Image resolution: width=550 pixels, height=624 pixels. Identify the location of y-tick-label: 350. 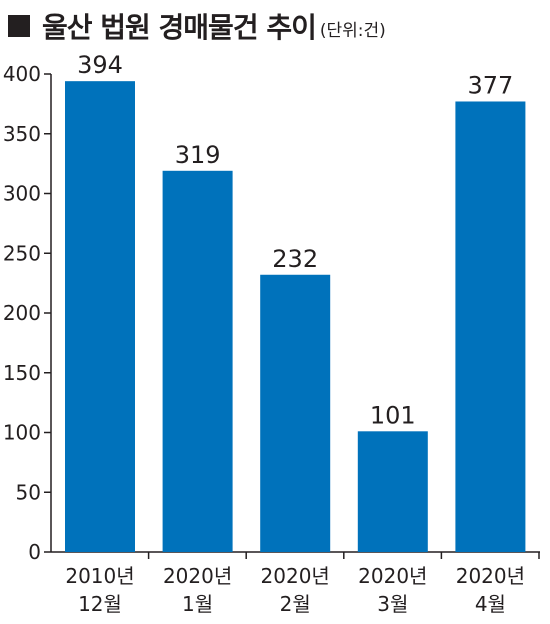
(22, 134).